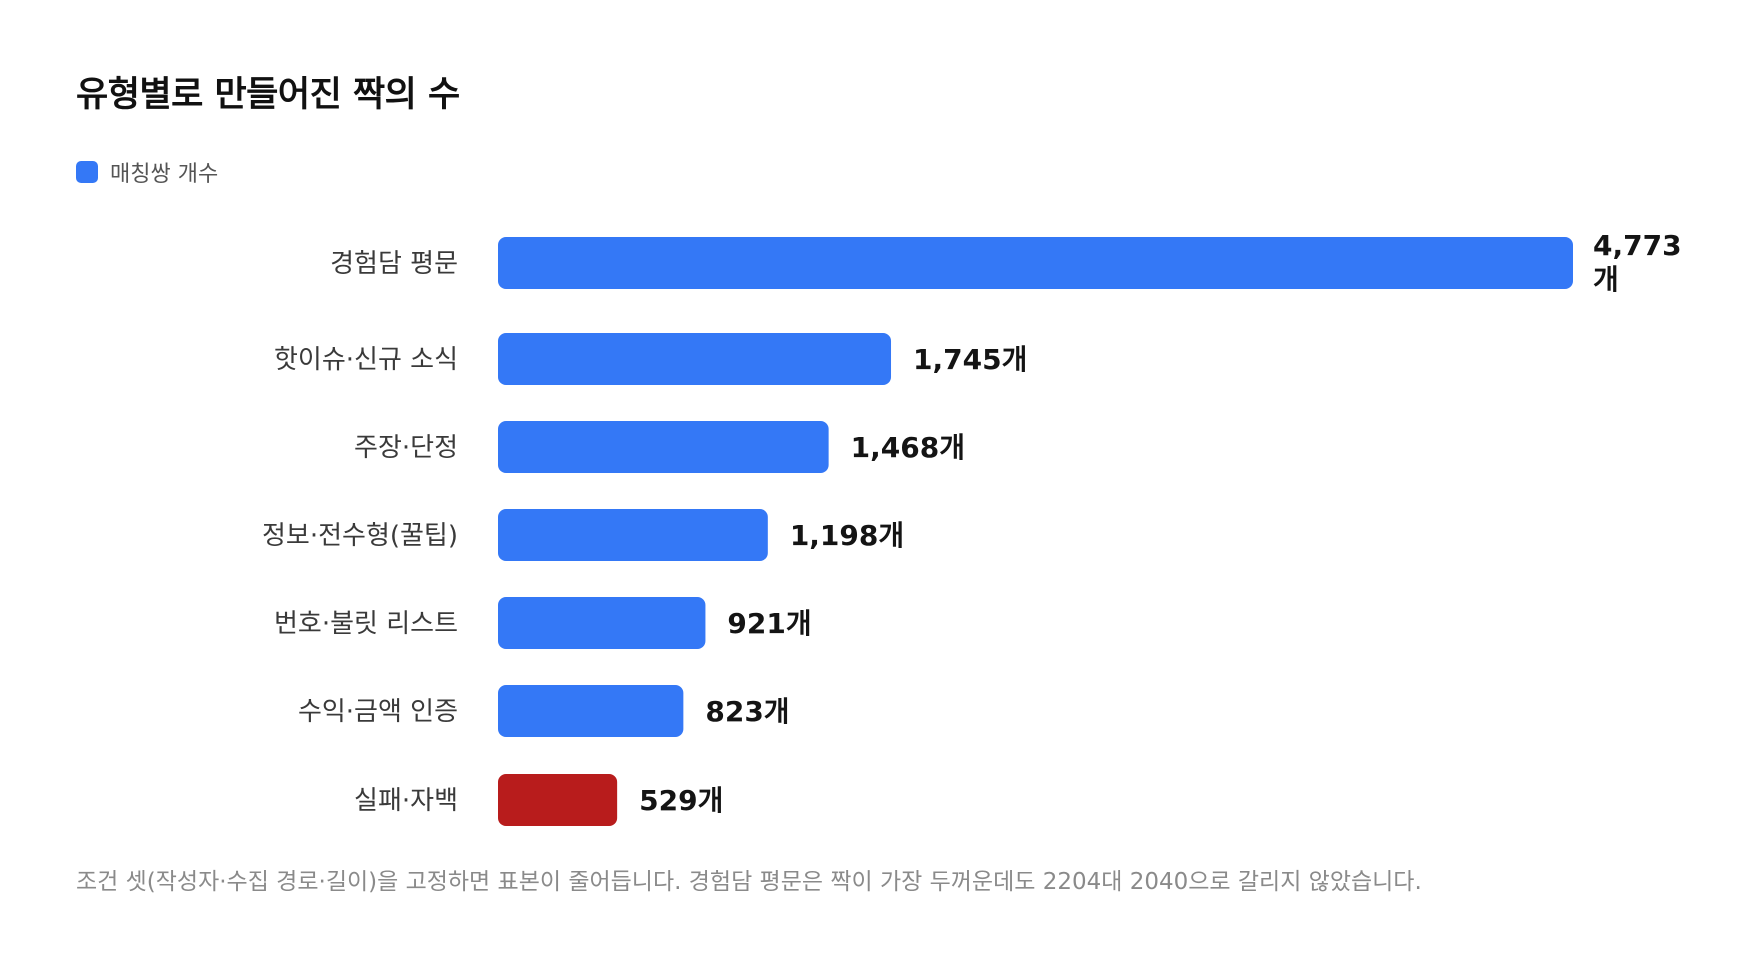  What do you see at coordinates (268, 95) in the screenshot?
I see `chart-title: 유형별로 만들어진 짝의 수` at bounding box center [268, 95].